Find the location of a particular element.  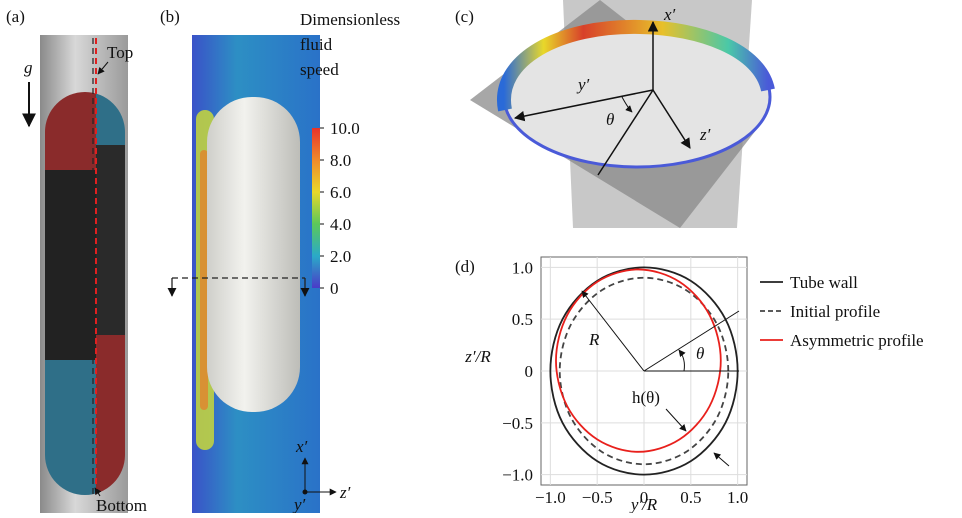

panel-label: (b) is located at coordinates (170, 16).